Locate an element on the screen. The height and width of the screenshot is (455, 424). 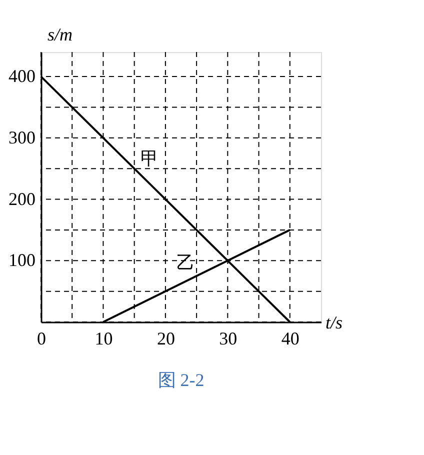
y-tick-label: 100 is located at coordinates (22, 260).